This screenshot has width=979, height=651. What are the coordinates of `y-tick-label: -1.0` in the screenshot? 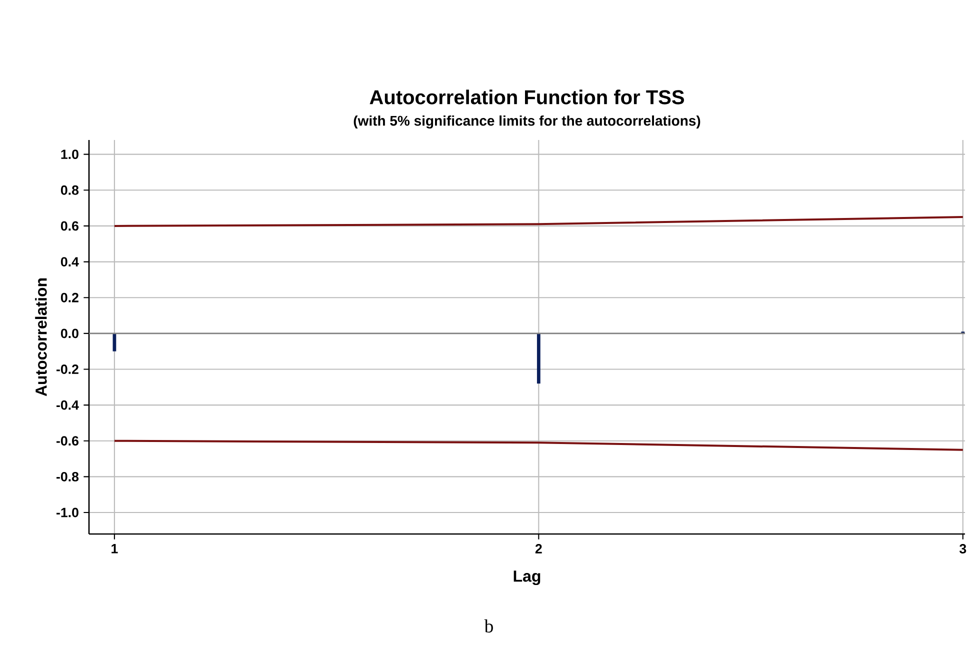 It's located at (67, 513).